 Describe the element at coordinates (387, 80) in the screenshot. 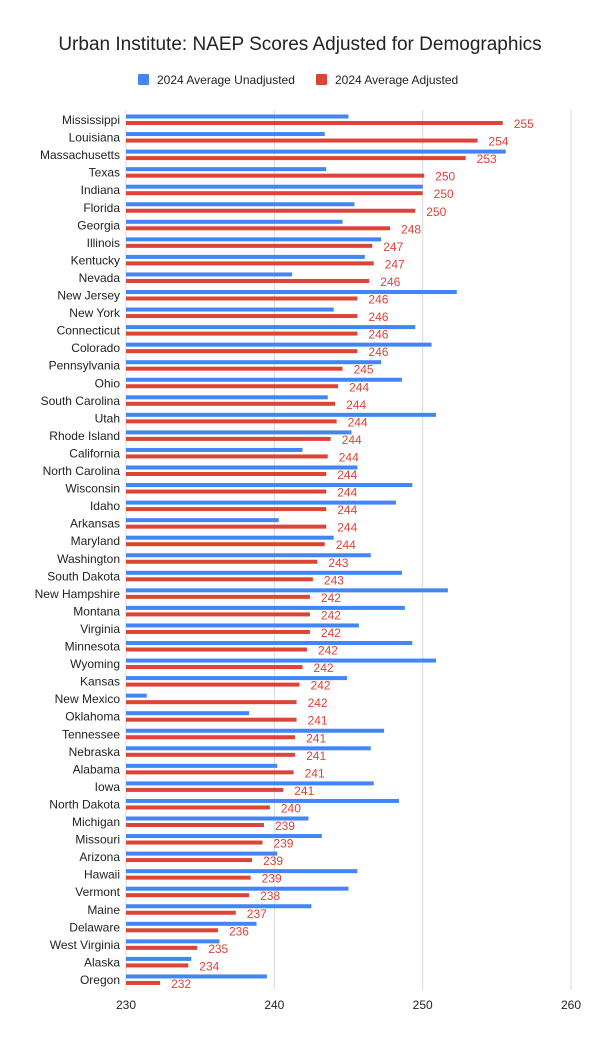

I see `legend-item-adjusted: 2024 Average Adjusted` at that location.